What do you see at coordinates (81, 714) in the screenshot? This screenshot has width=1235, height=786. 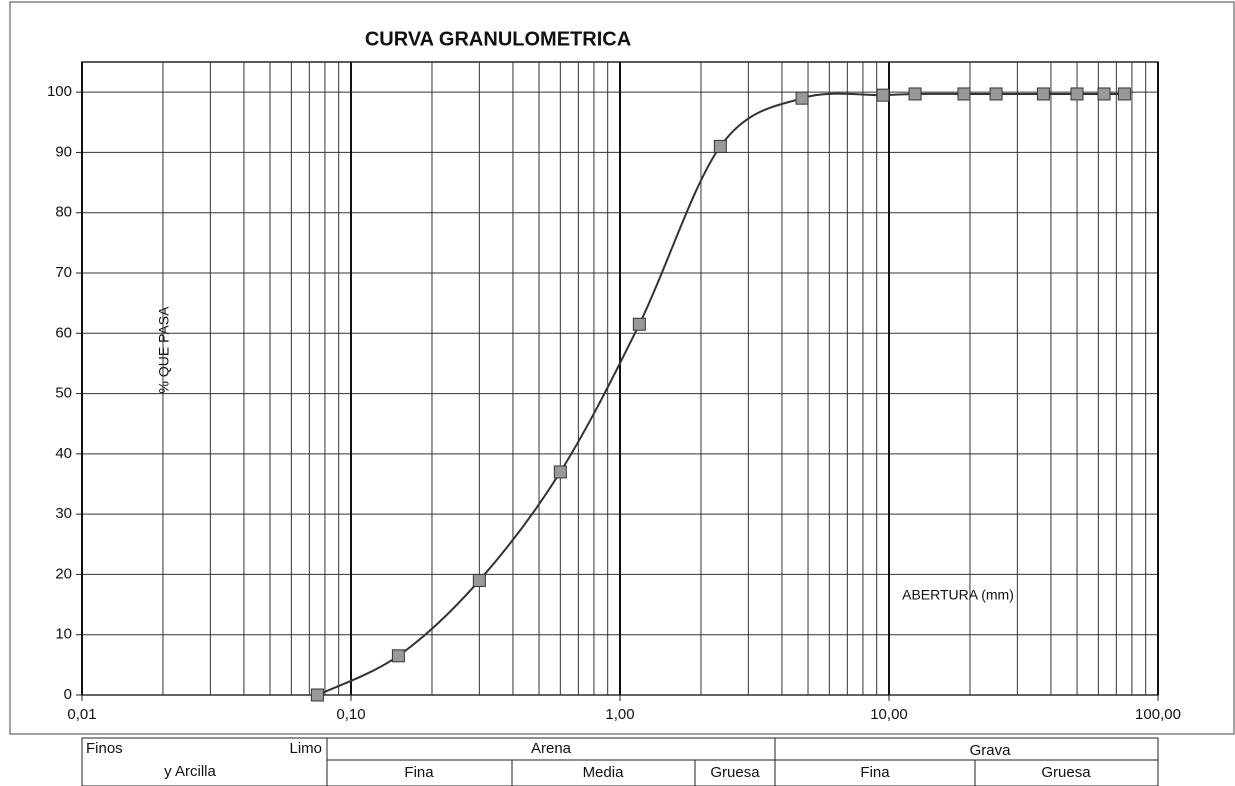 I see `x-tick-label: 0,01` at bounding box center [81, 714].